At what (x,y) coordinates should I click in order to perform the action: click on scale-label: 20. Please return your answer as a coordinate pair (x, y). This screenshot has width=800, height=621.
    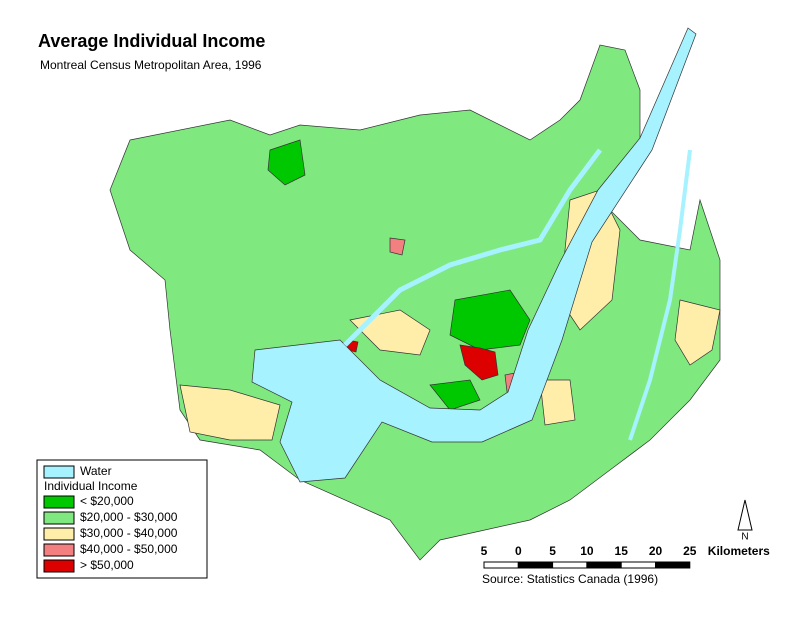
    Looking at the image, I should click on (656, 551).